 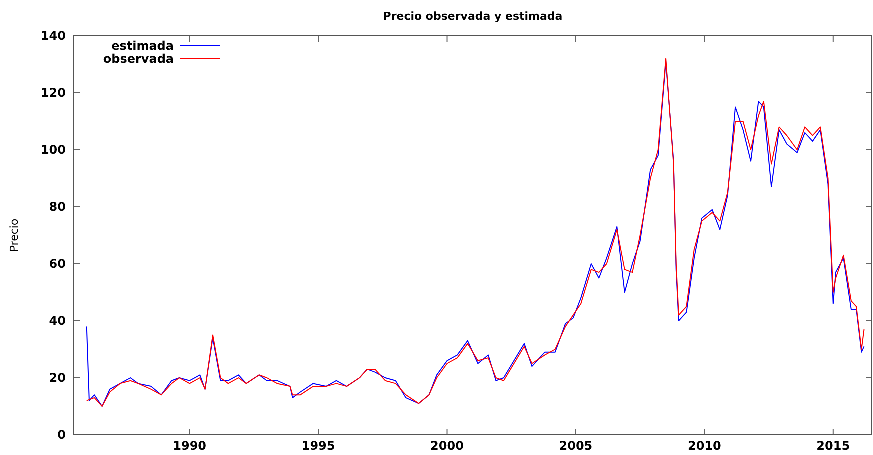 What do you see at coordinates (57, 264) in the screenshot?
I see `y-tick-label: 60` at bounding box center [57, 264].